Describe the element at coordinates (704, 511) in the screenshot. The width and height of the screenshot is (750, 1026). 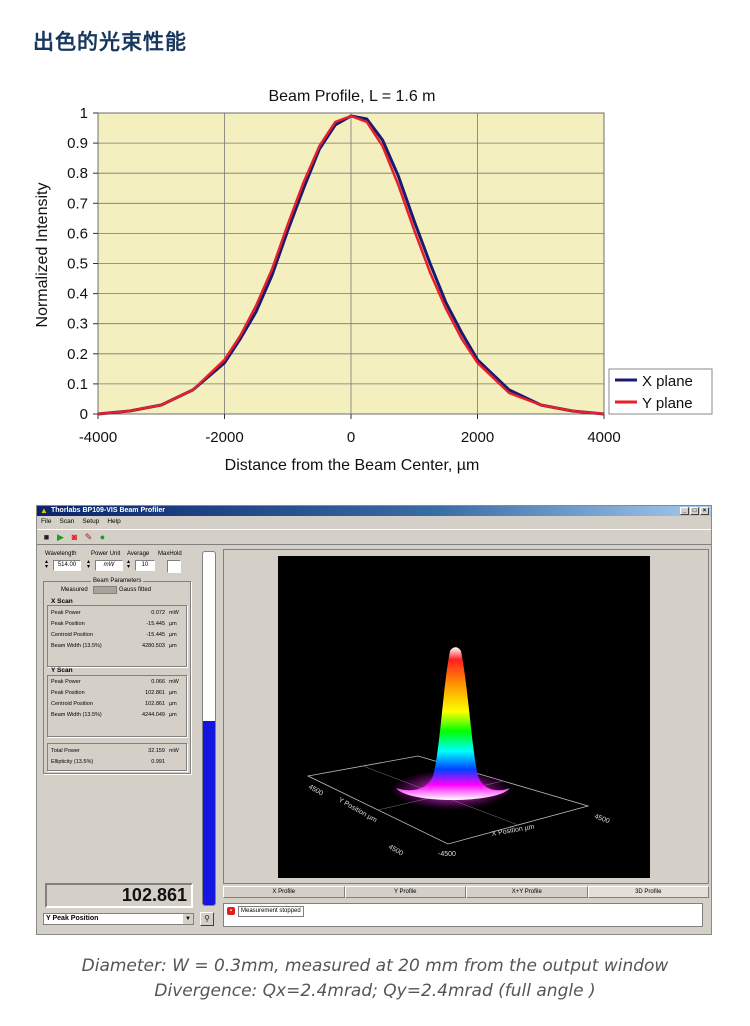
I see `close-button: ×` at that location.